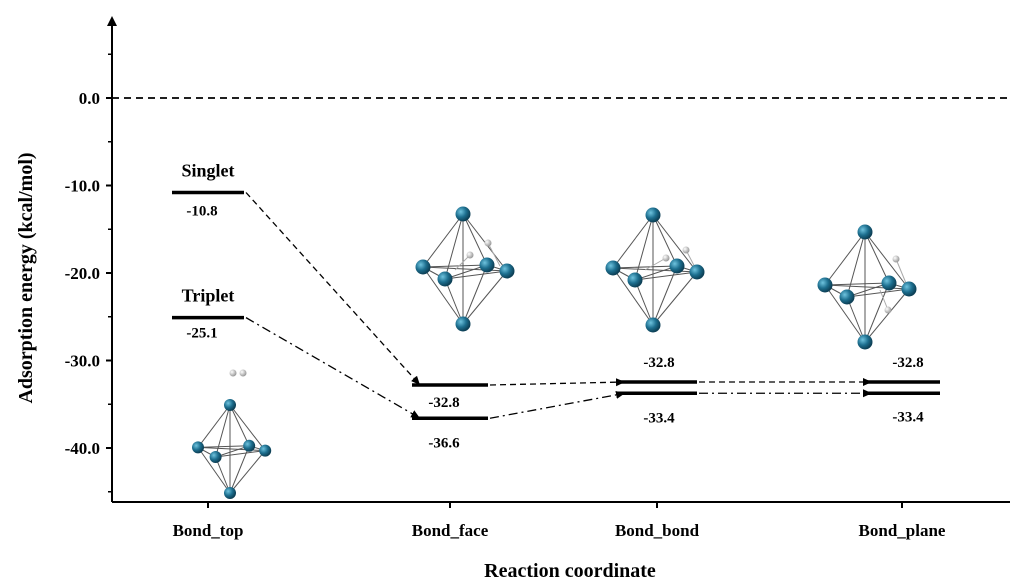  Describe the element at coordinates (207, 171) in the screenshot. I see `state-label-singlet: Singlet` at that location.